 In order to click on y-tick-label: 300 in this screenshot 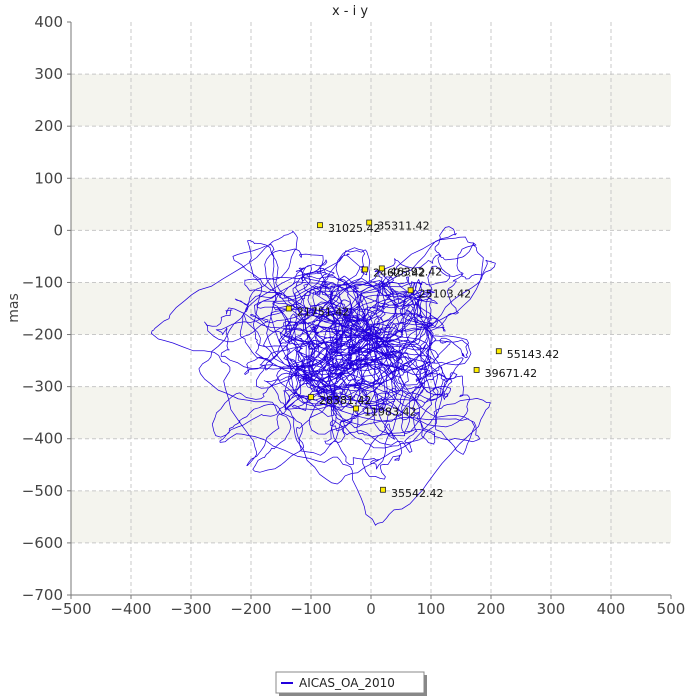, I will do `click(48, 74)`.